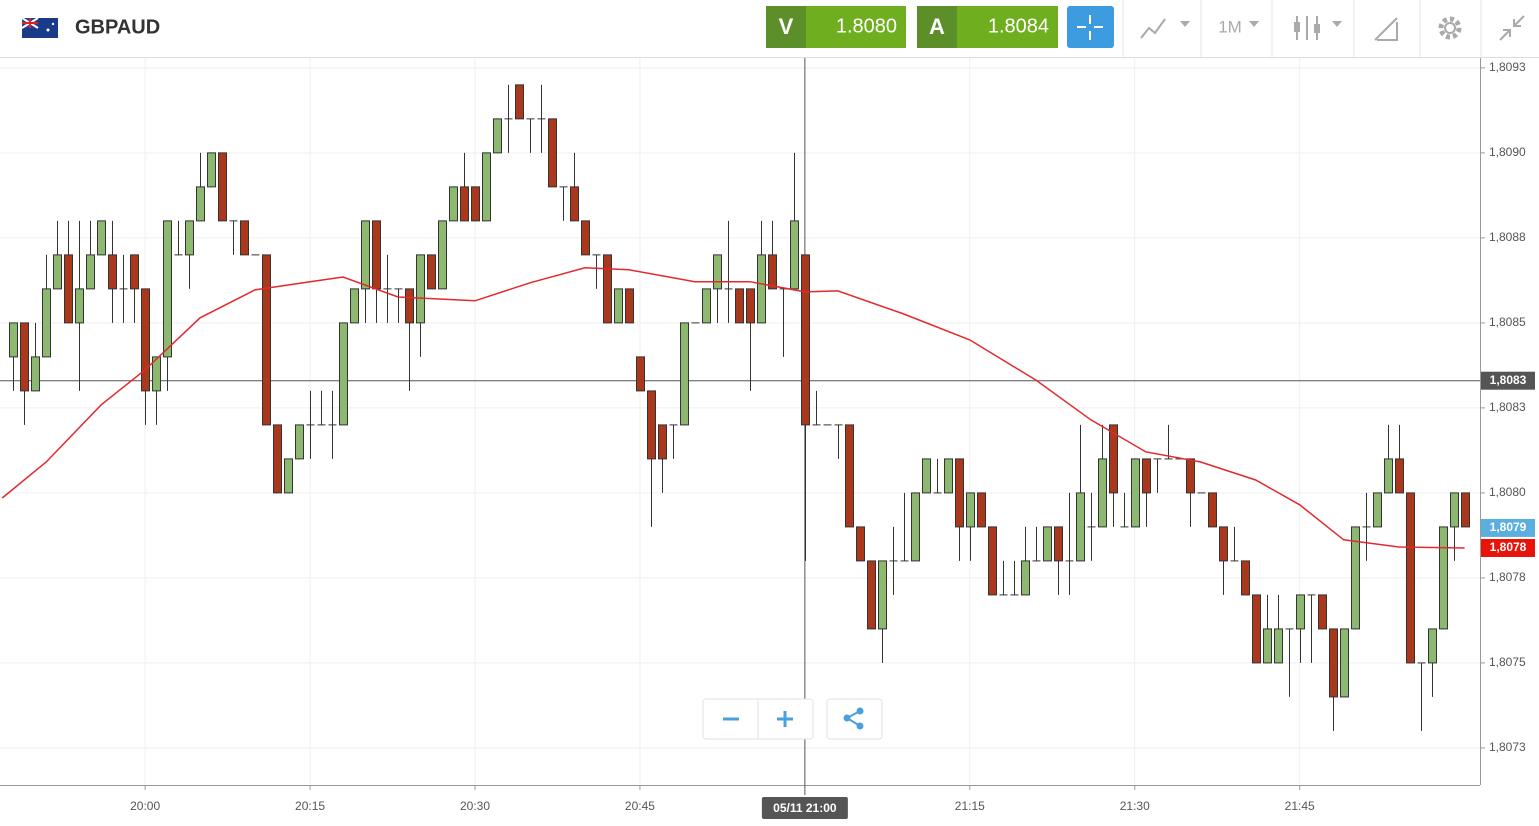  Describe the element at coordinates (1323, 28) in the screenshot. I see `toolbar-icons: 1M` at that location.